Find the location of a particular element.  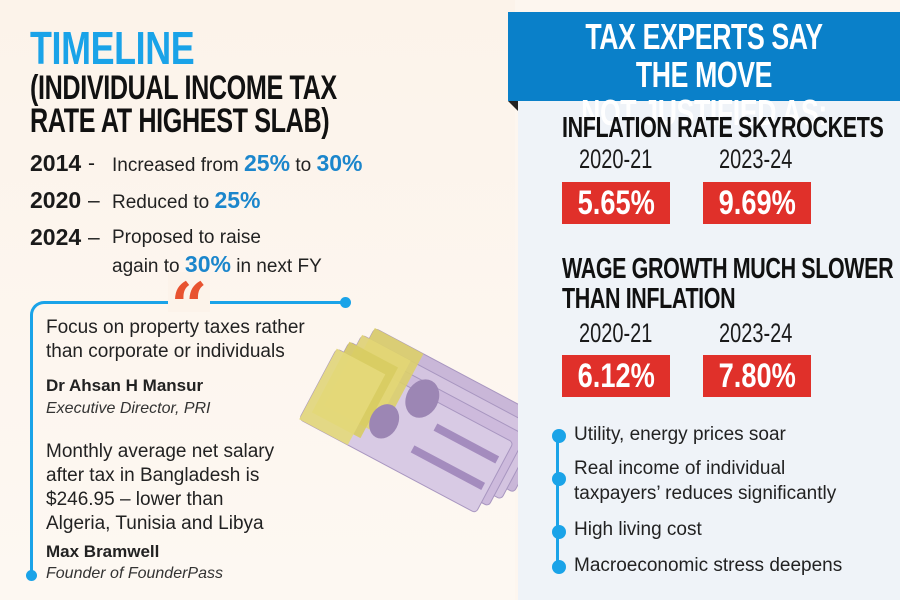

header-line: NOT JUSTIFIED AS: is located at coordinates (704, 112).